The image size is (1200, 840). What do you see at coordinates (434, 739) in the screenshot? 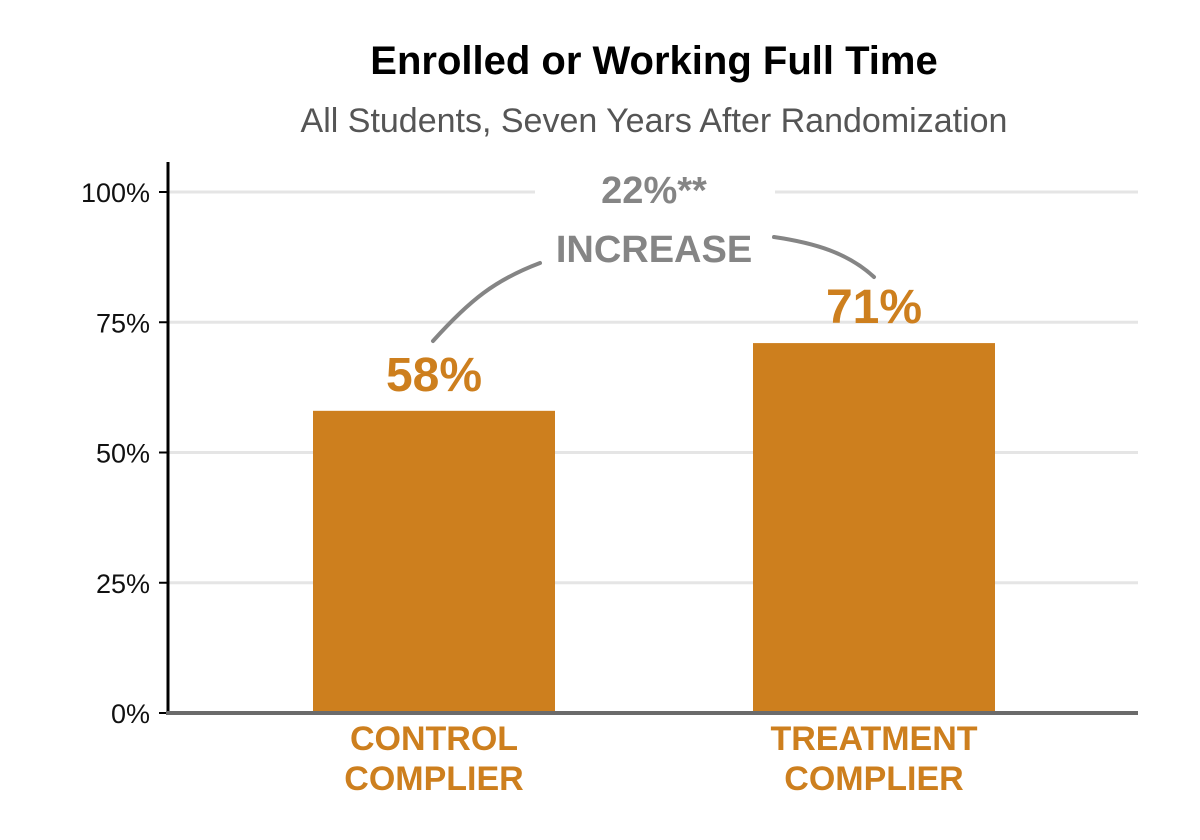
I see `category-label: CONTROL` at bounding box center [434, 739].